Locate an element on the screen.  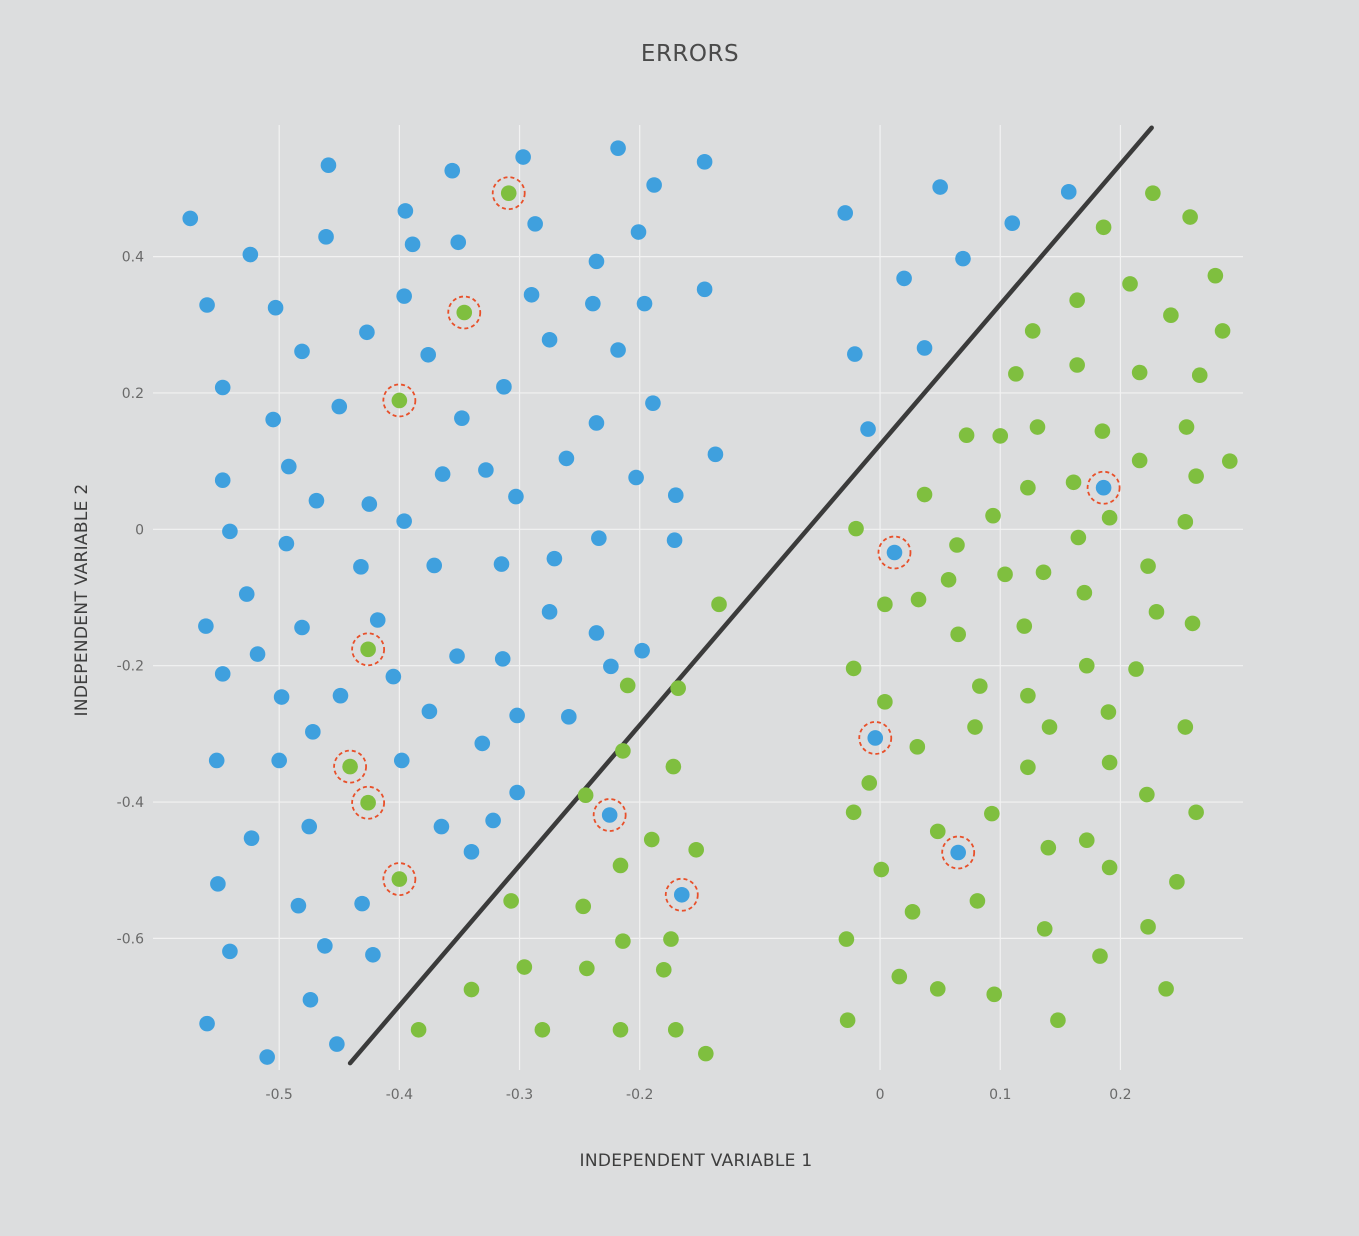
x-tick-label: -0.4 is located at coordinates (399, 1095).